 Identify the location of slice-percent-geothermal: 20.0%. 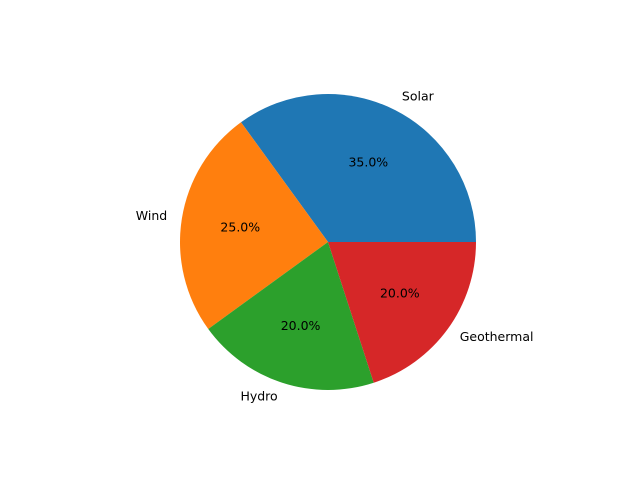
(400, 293).